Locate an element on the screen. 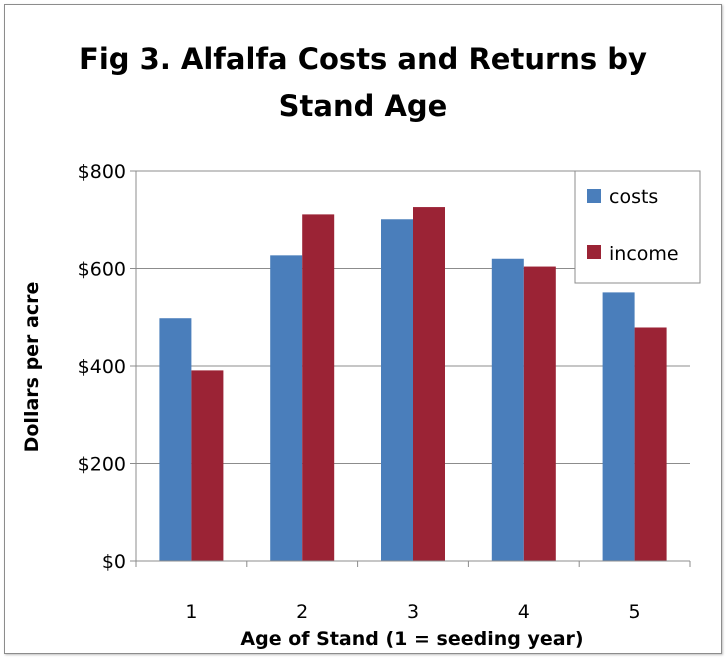 The image size is (726, 659). legend-label-income: income is located at coordinates (644, 254).